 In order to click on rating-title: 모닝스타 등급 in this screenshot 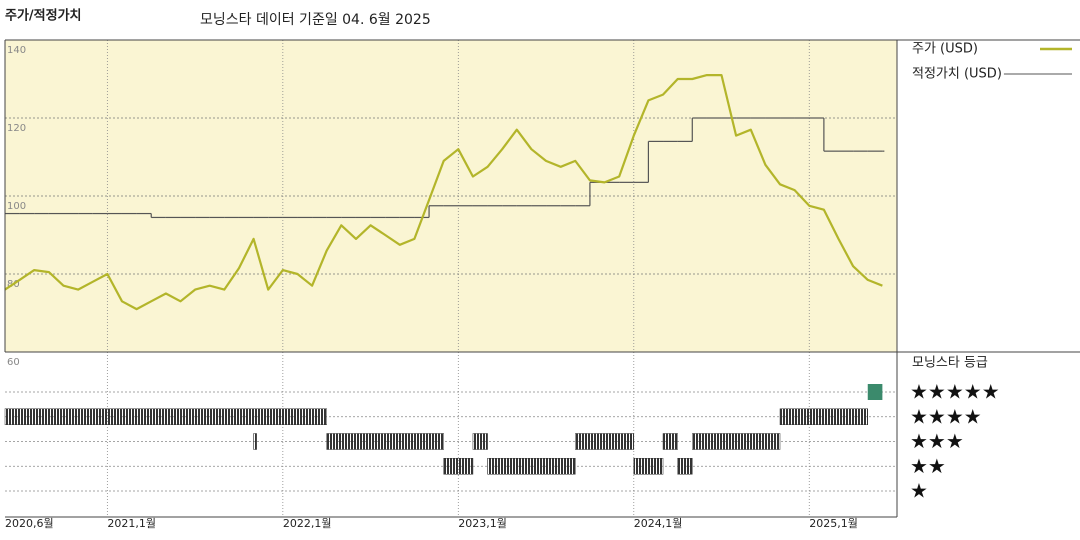, I will do `click(950, 363)`.